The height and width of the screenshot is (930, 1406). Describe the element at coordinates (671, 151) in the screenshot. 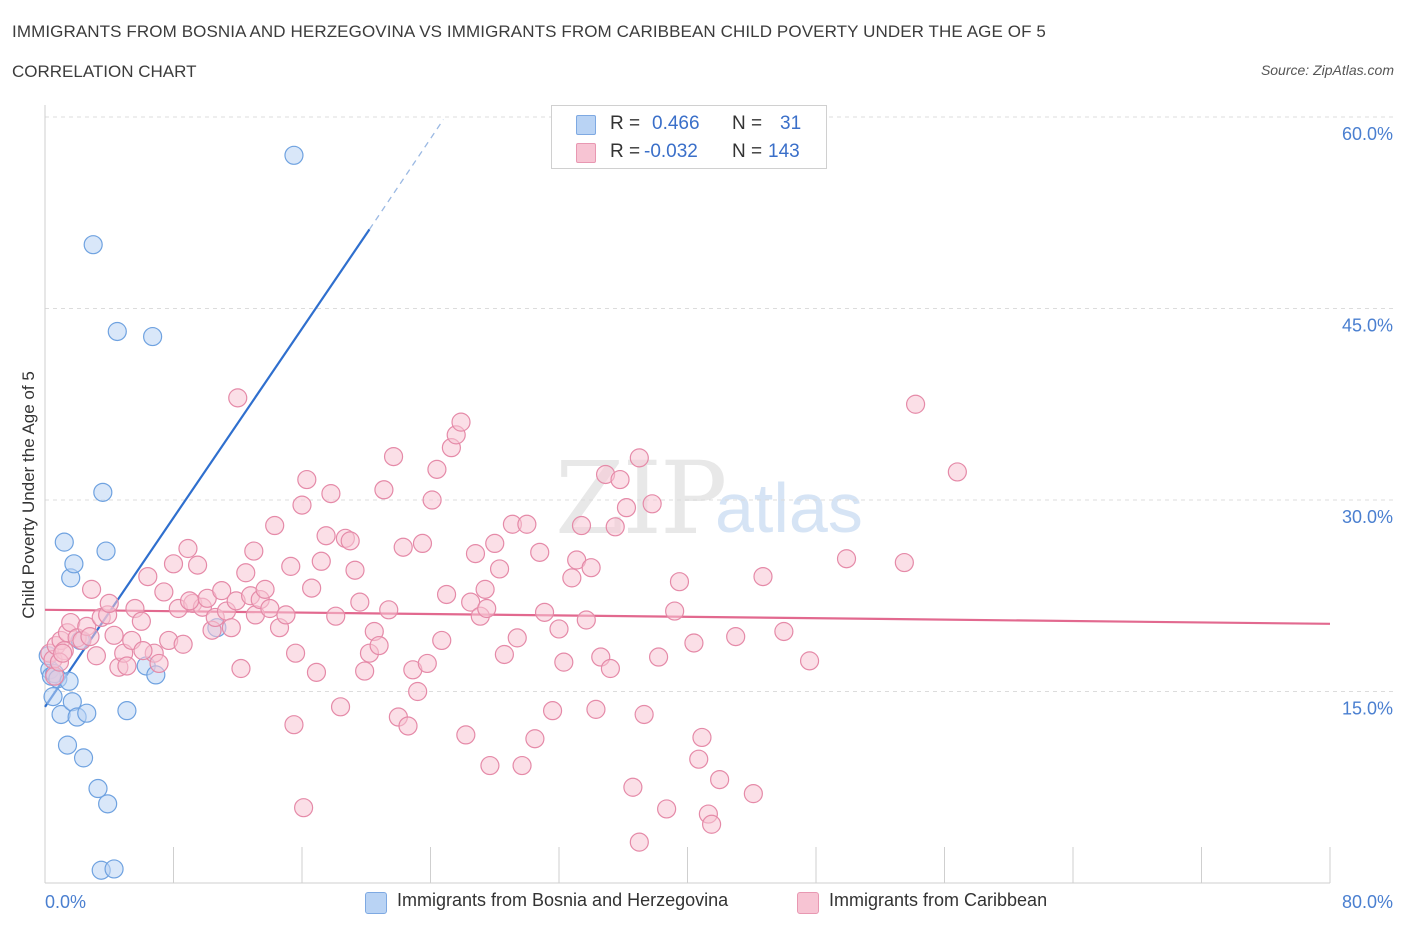

I see `legend-r-value: -0.032` at that location.